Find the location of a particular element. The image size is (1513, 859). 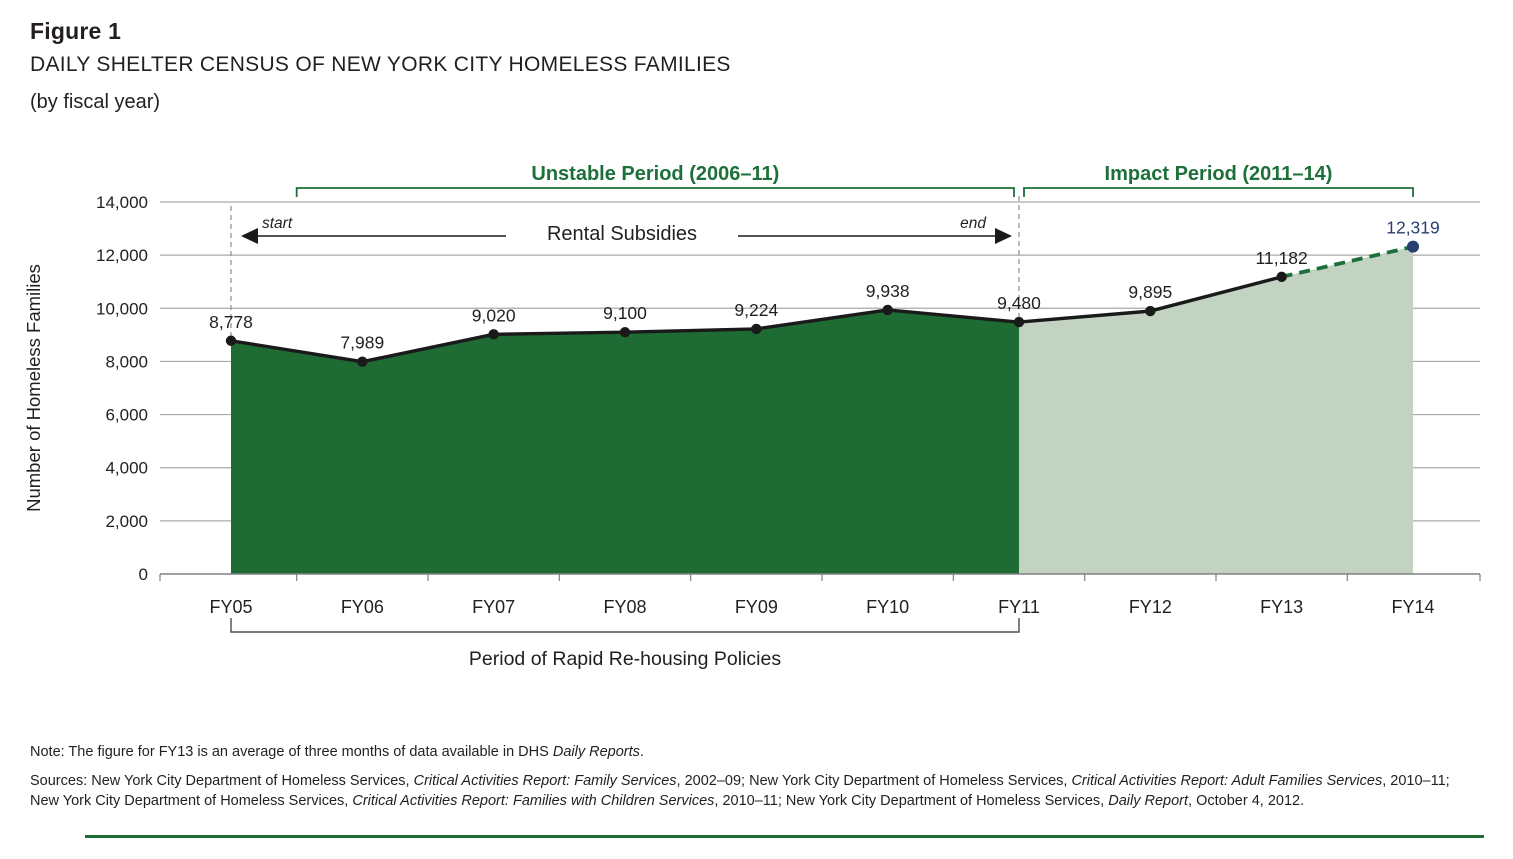

text-segment: . is located at coordinates (641, 752).